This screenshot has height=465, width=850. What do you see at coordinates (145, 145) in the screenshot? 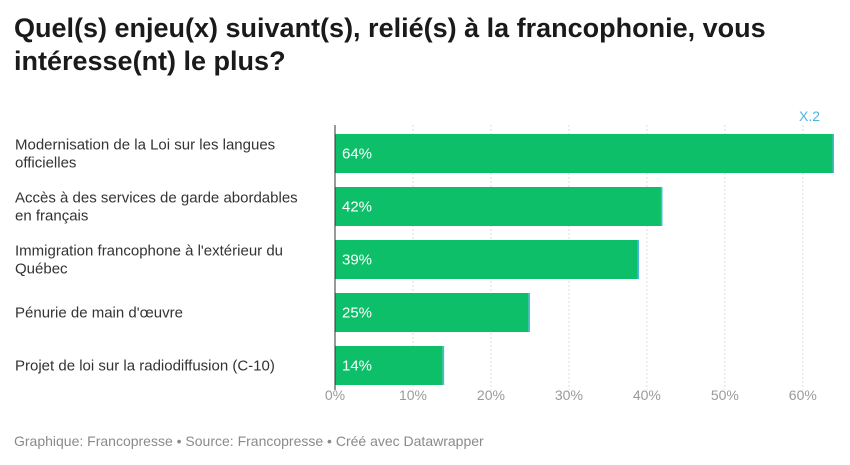
I see `category-label: Modernisation de la Loi sur les langues` at bounding box center [145, 145].